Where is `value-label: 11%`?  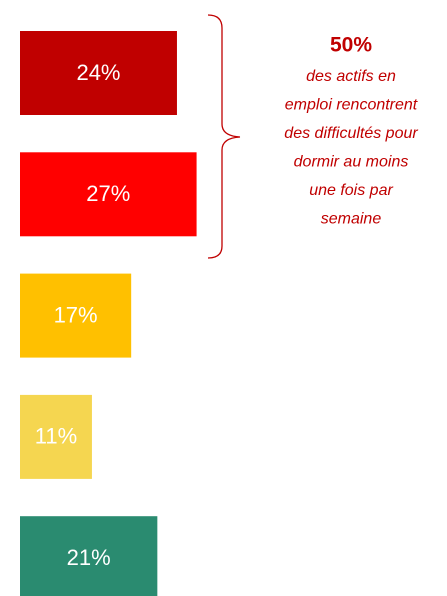 value-label: 11% is located at coordinates (56, 436).